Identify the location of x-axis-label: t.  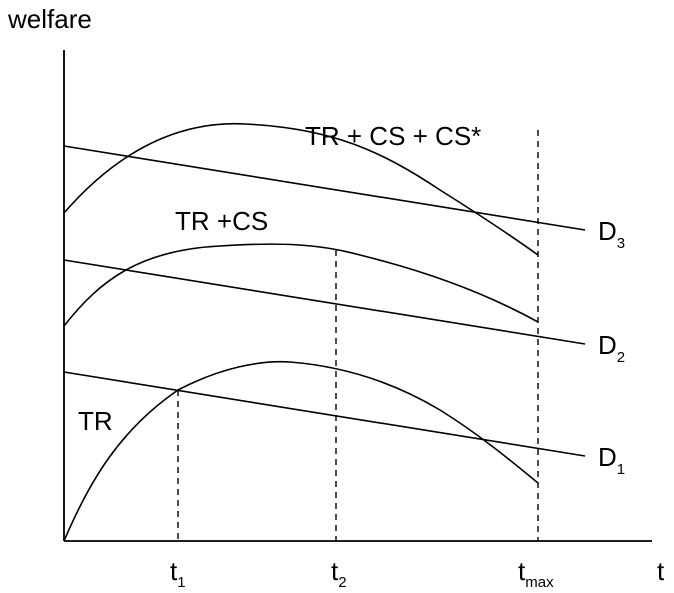
(661, 571).